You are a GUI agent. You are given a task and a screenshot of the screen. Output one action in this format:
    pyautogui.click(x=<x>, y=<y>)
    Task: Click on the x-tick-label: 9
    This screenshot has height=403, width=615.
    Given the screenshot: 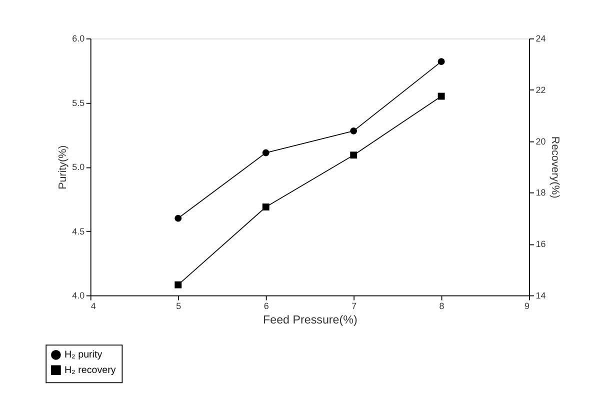 What is the action you would take?
    pyautogui.click(x=527, y=306)
    